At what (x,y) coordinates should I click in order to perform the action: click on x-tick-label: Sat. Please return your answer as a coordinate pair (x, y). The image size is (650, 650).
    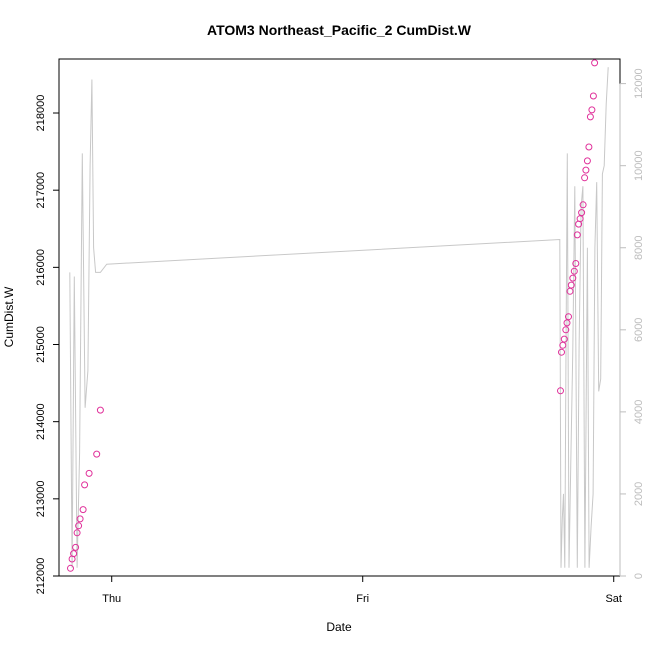
    Looking at the image, I should click on (613, 599).